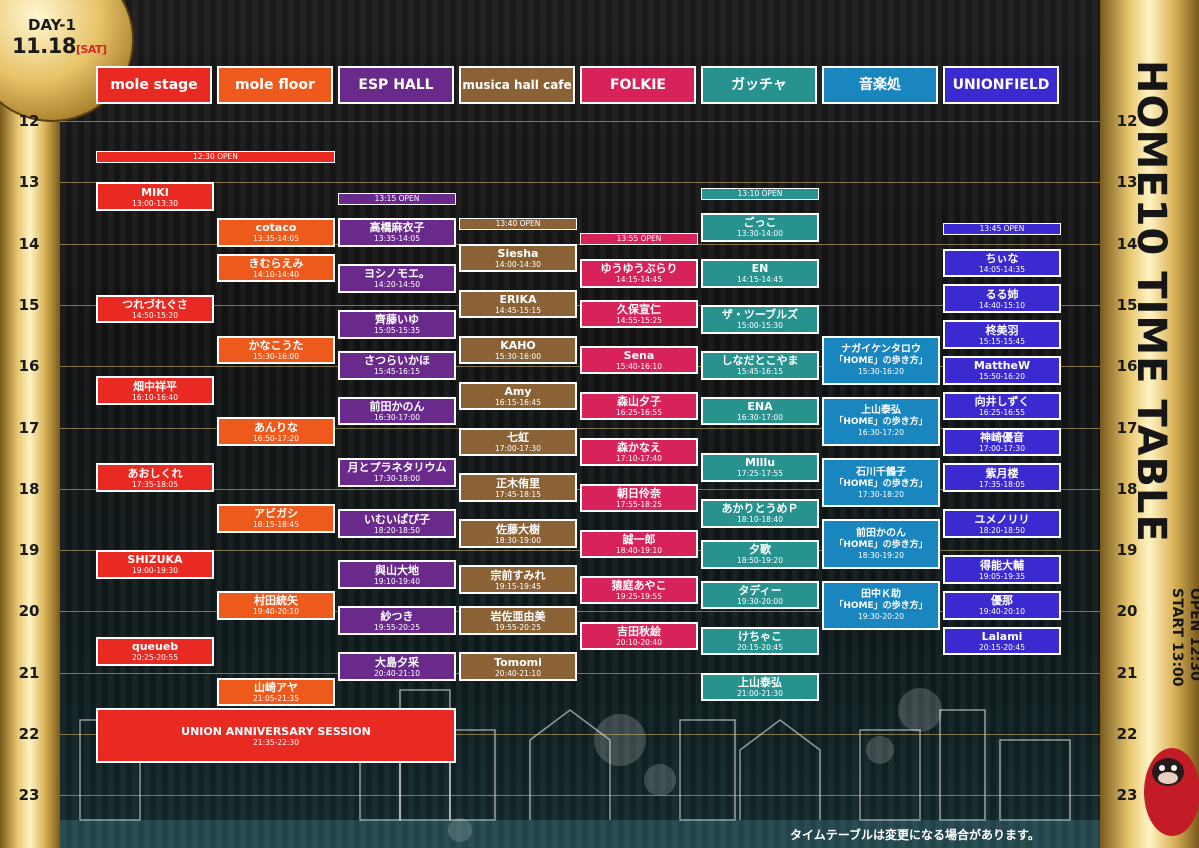 The height and width of the screenshot is (848, 1199). What do you see at coordinates (1002, 334) in the screenshot?
I see `act-block-unionfield: 柊美羽 15:15-15:45` at bounding box center [1002, 334].